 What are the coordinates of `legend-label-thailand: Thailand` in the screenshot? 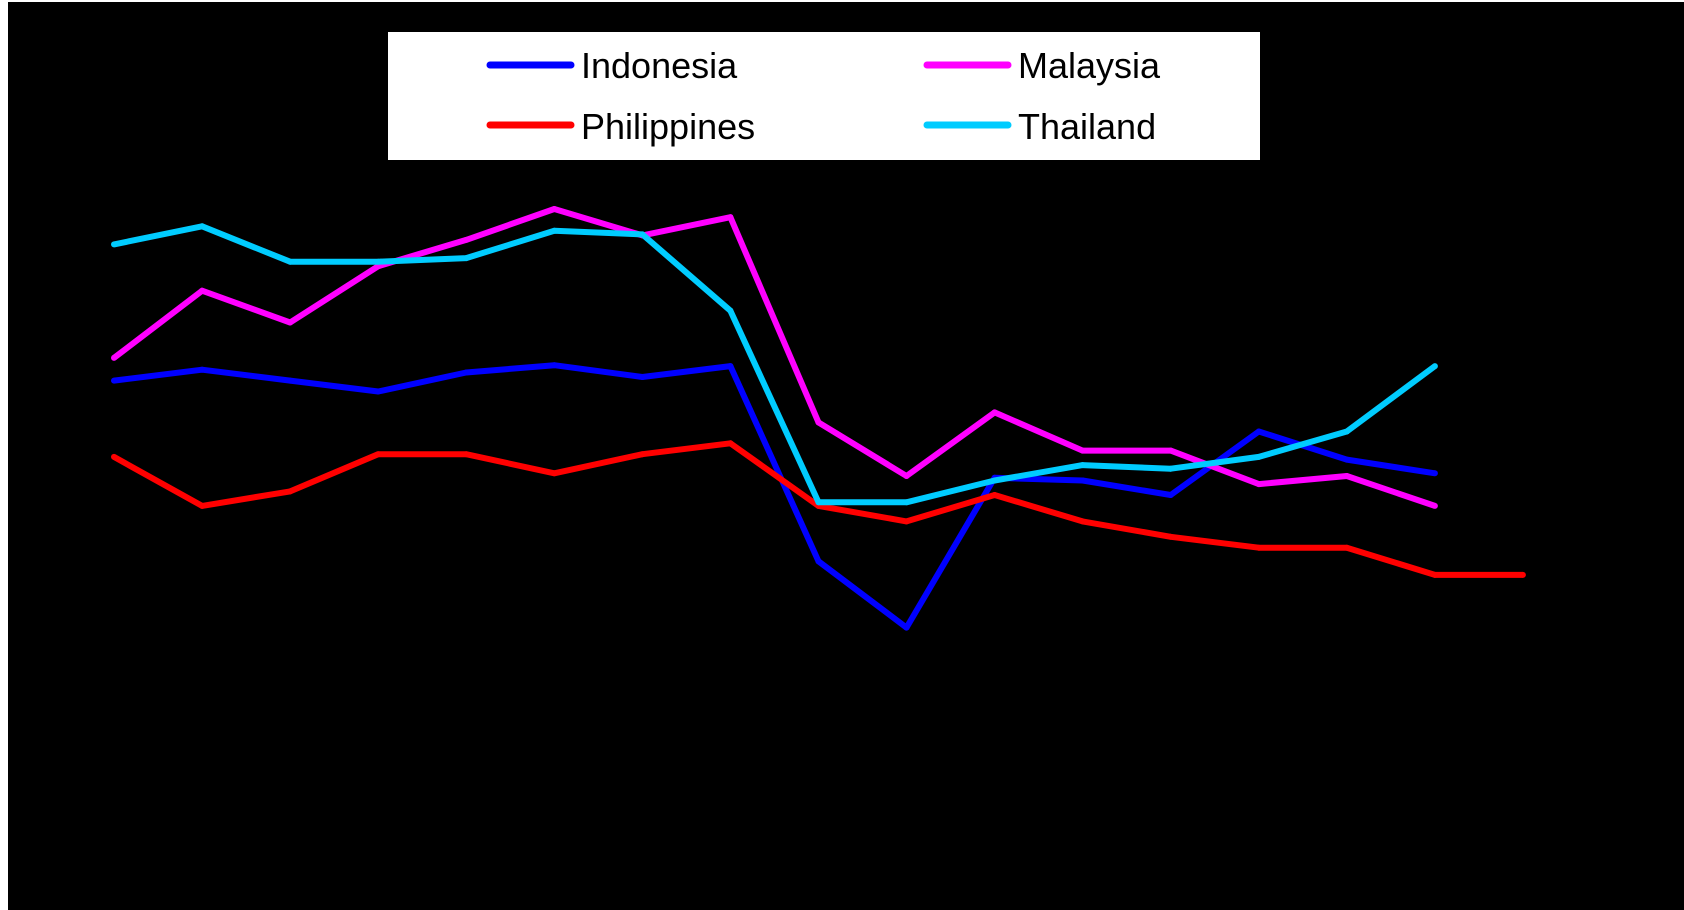 It's located at (1087, 126).